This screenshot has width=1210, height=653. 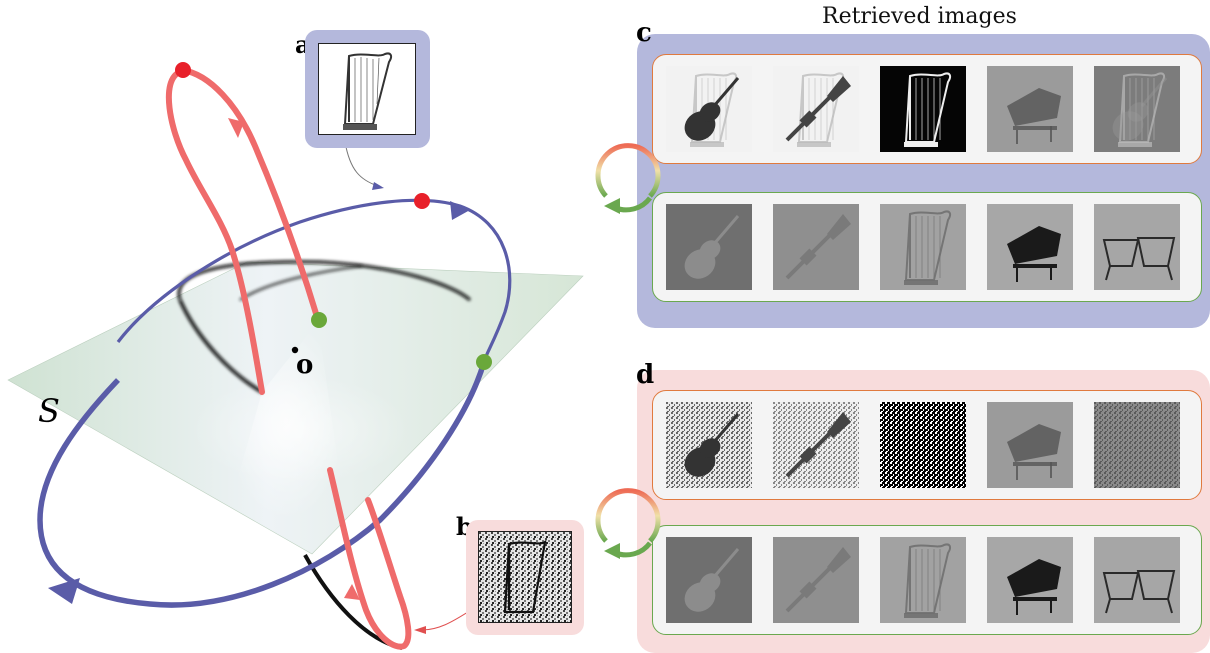 I want to click on red-orbit-upper-right, so click(x=250, y=195).